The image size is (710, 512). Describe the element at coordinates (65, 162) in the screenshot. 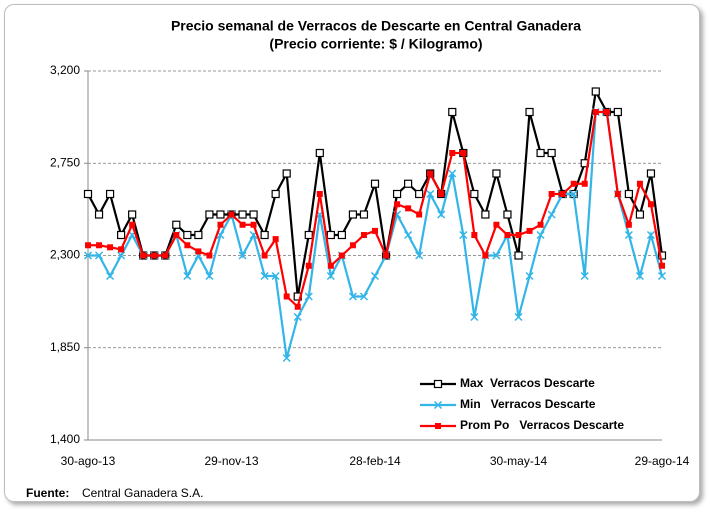

I see `y-tick-label: 2,750` at that location.